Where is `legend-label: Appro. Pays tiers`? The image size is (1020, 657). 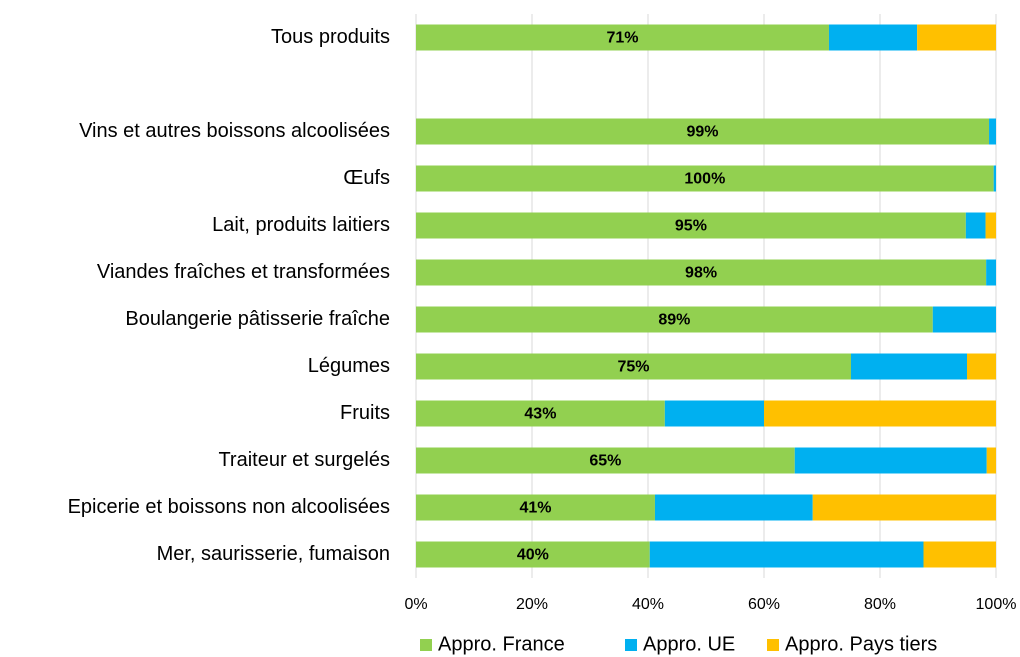 legend-label: Appro. Pays tiers is located at coordinates (861, 644).